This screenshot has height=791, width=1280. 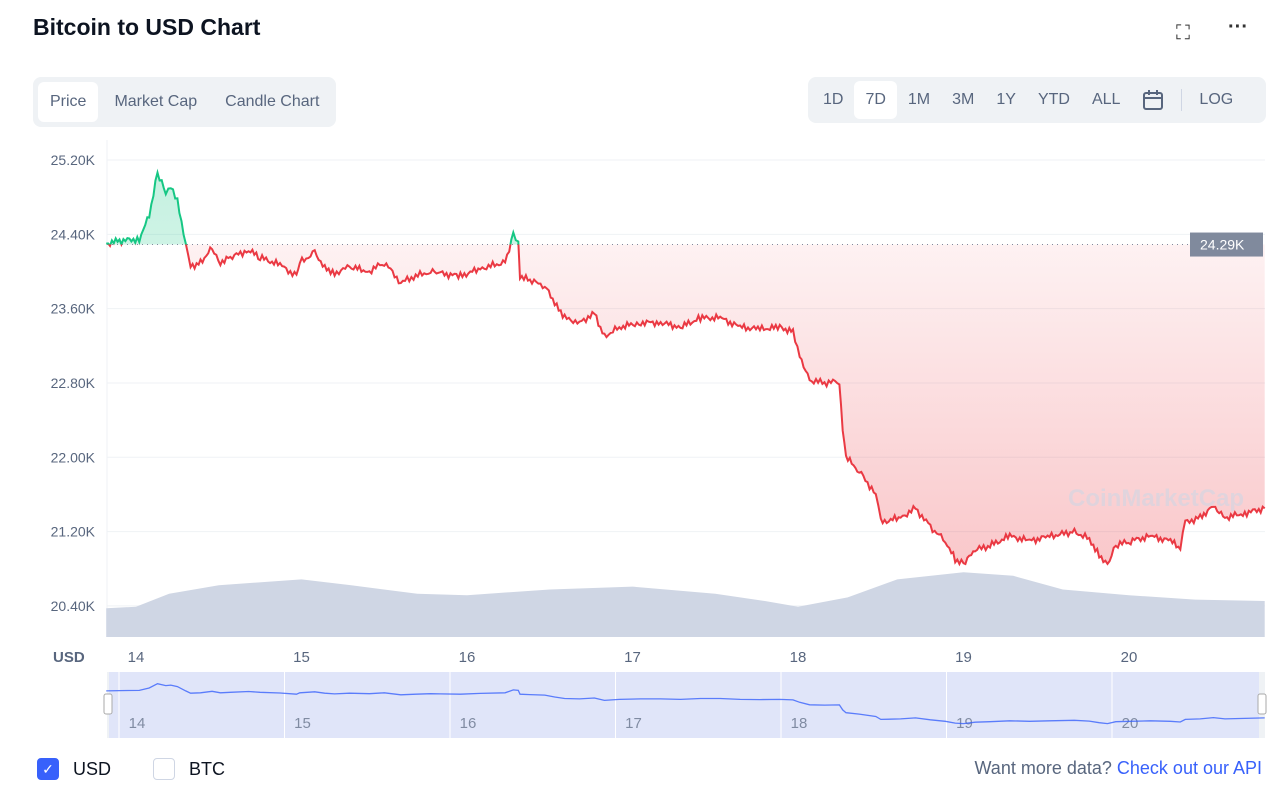 I want to click on navigator: 14 15 16 17 18 19 20, so click(x=685, y=705).